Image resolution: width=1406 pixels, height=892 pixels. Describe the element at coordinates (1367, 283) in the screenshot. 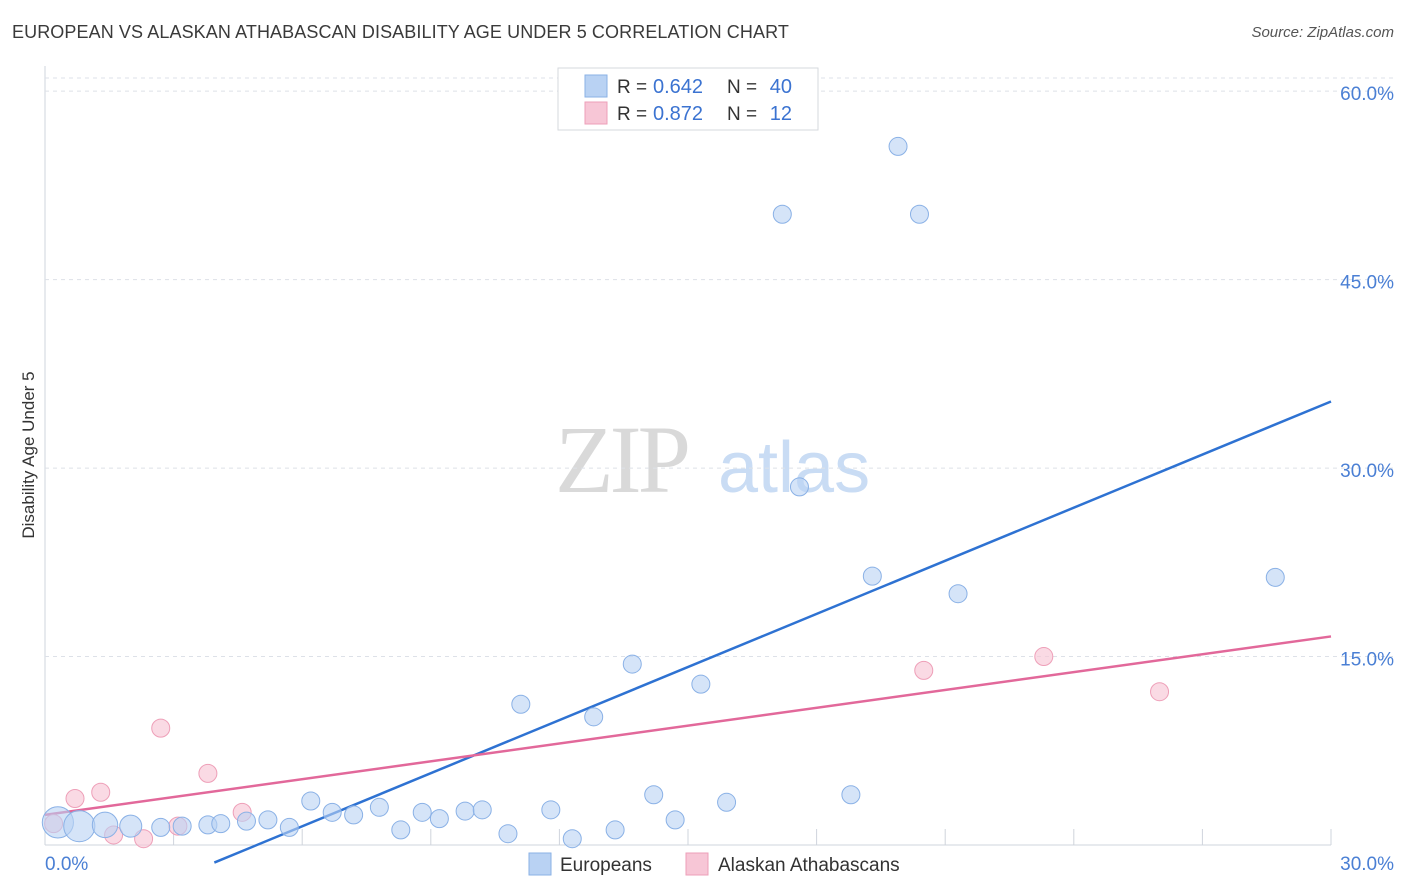

I see `y-tick-label: 45.0%` at that location.